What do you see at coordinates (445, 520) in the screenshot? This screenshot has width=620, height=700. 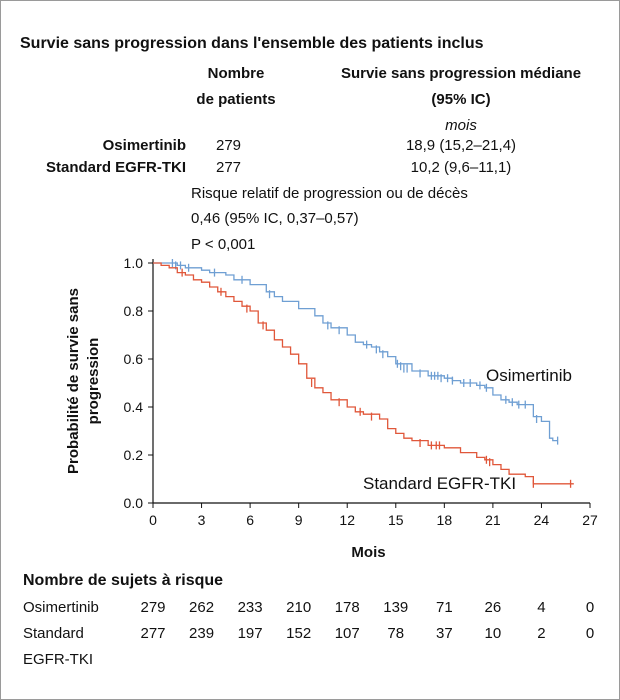 I see `x-tick-label: 18` at bounding box center [445, 520].